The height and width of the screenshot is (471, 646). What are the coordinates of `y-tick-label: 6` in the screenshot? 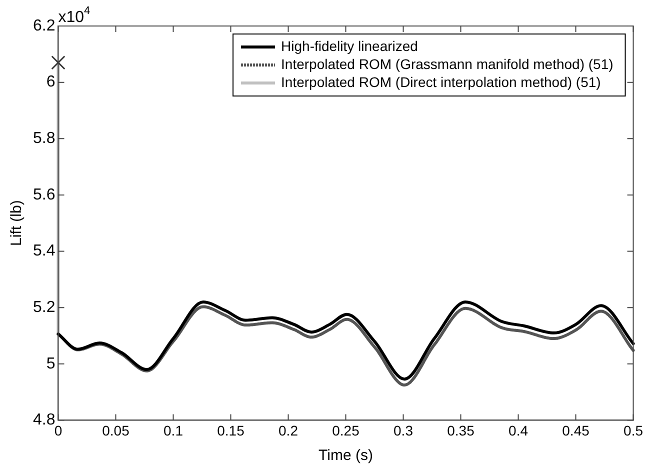 It's located at (51, 82).